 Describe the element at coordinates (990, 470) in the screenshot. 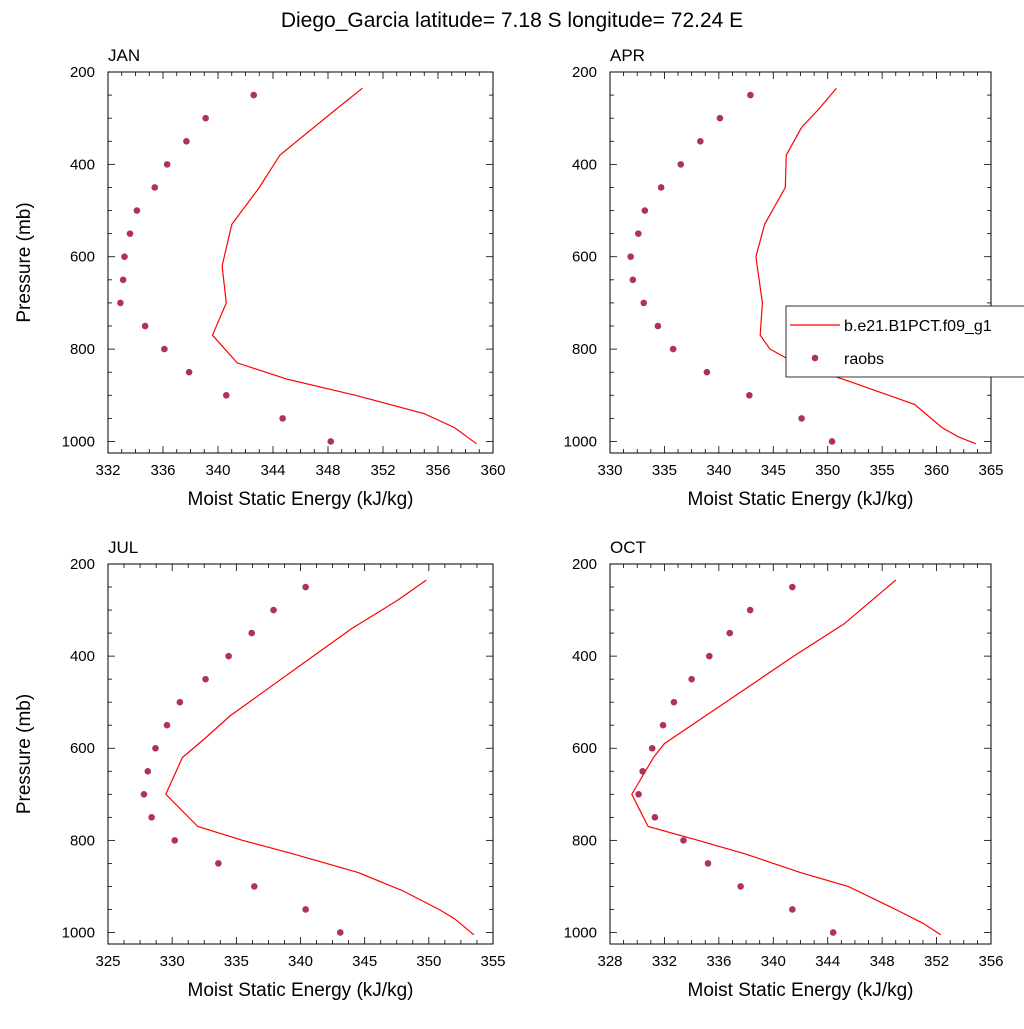

I see `x-tick-label: 365` at that location.